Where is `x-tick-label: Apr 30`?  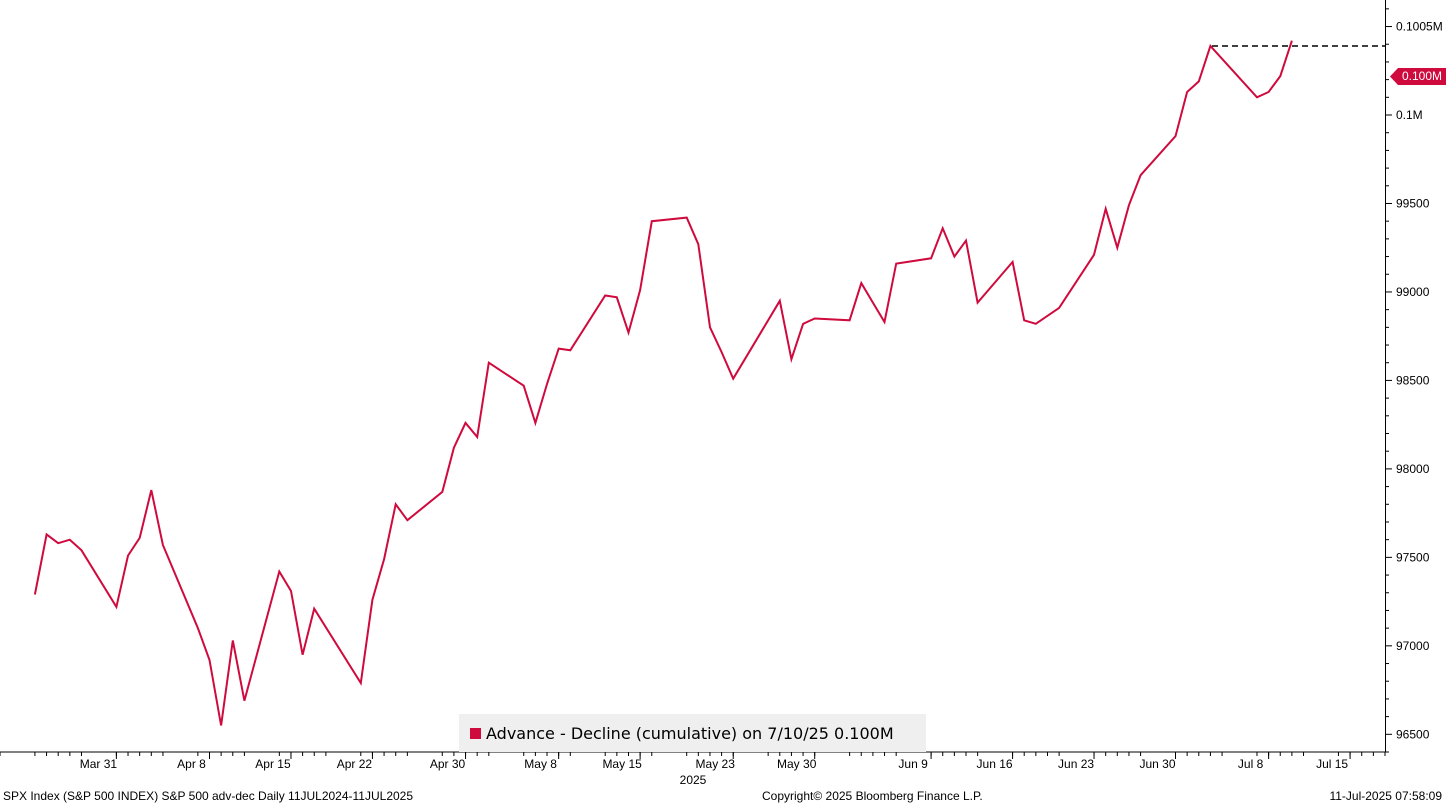
x-tick-label: Apr 30 is located at coordinates (448, 764).